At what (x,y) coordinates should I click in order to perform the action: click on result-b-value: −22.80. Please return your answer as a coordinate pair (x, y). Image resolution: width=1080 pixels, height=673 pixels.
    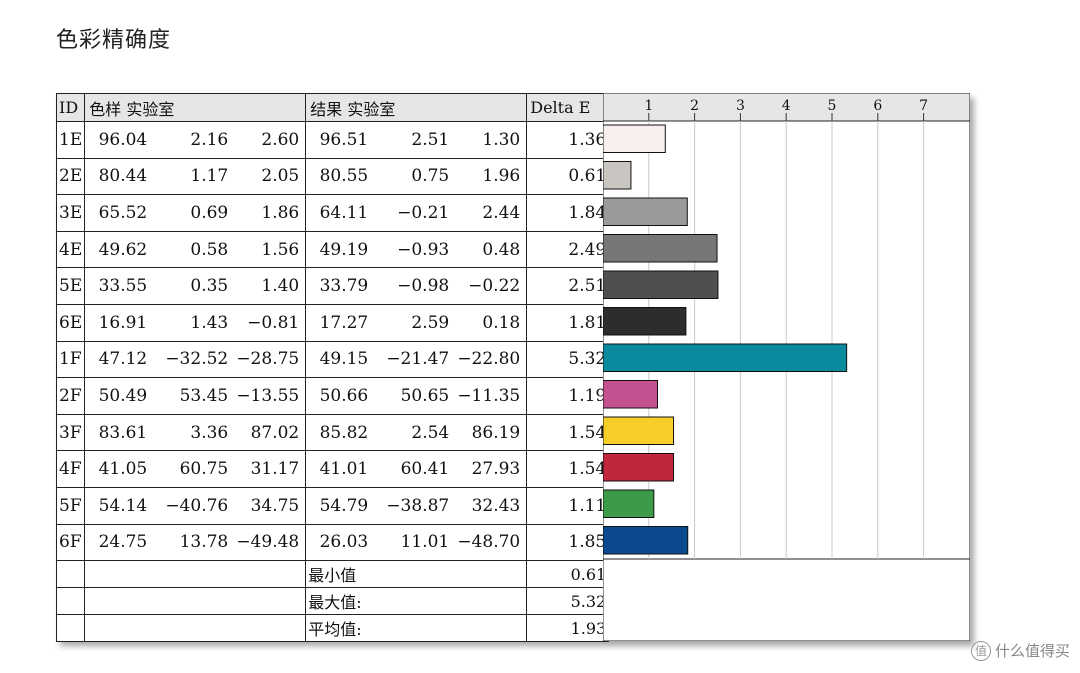
    Looking at the image, I should click on (489, 359).